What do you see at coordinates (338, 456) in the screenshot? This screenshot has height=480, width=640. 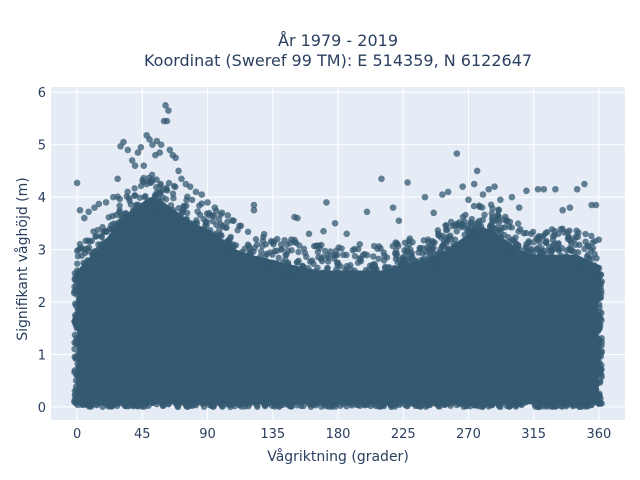 I see `x-axis-title: Vågriktning (grader)` at bounding box center [338, 456].